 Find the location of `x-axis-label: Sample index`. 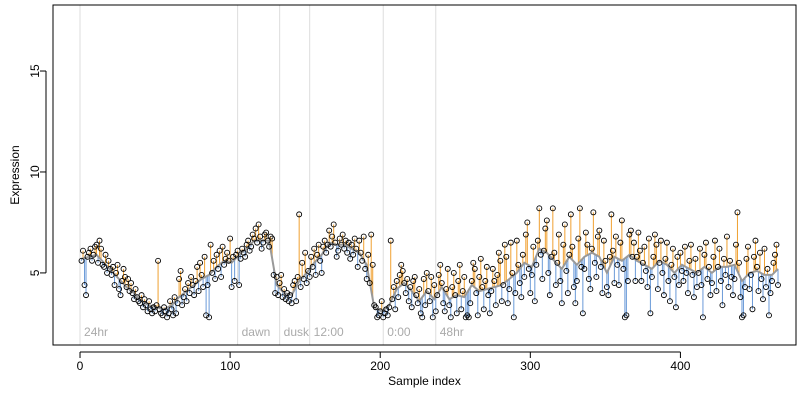

x-axis-label: Sample index is located at coordinates (424, 381).